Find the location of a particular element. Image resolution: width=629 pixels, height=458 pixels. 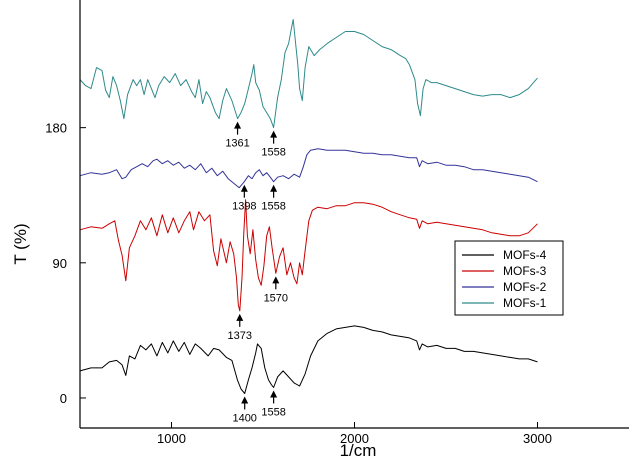

annotation-mofs-1-1361: 1361 is located at coordinates (237, 135).